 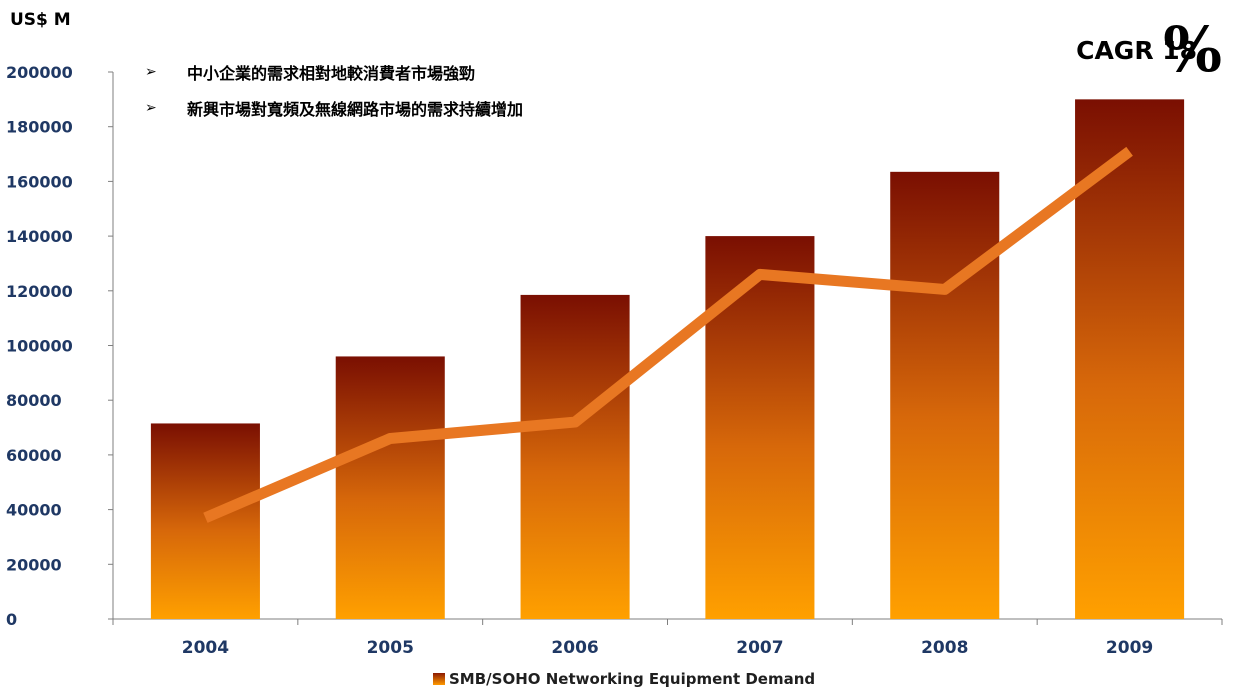 I want to click on bullet-text: 中小企業的需求相對地較消費者市場強勁, so click(x=331, y=73).